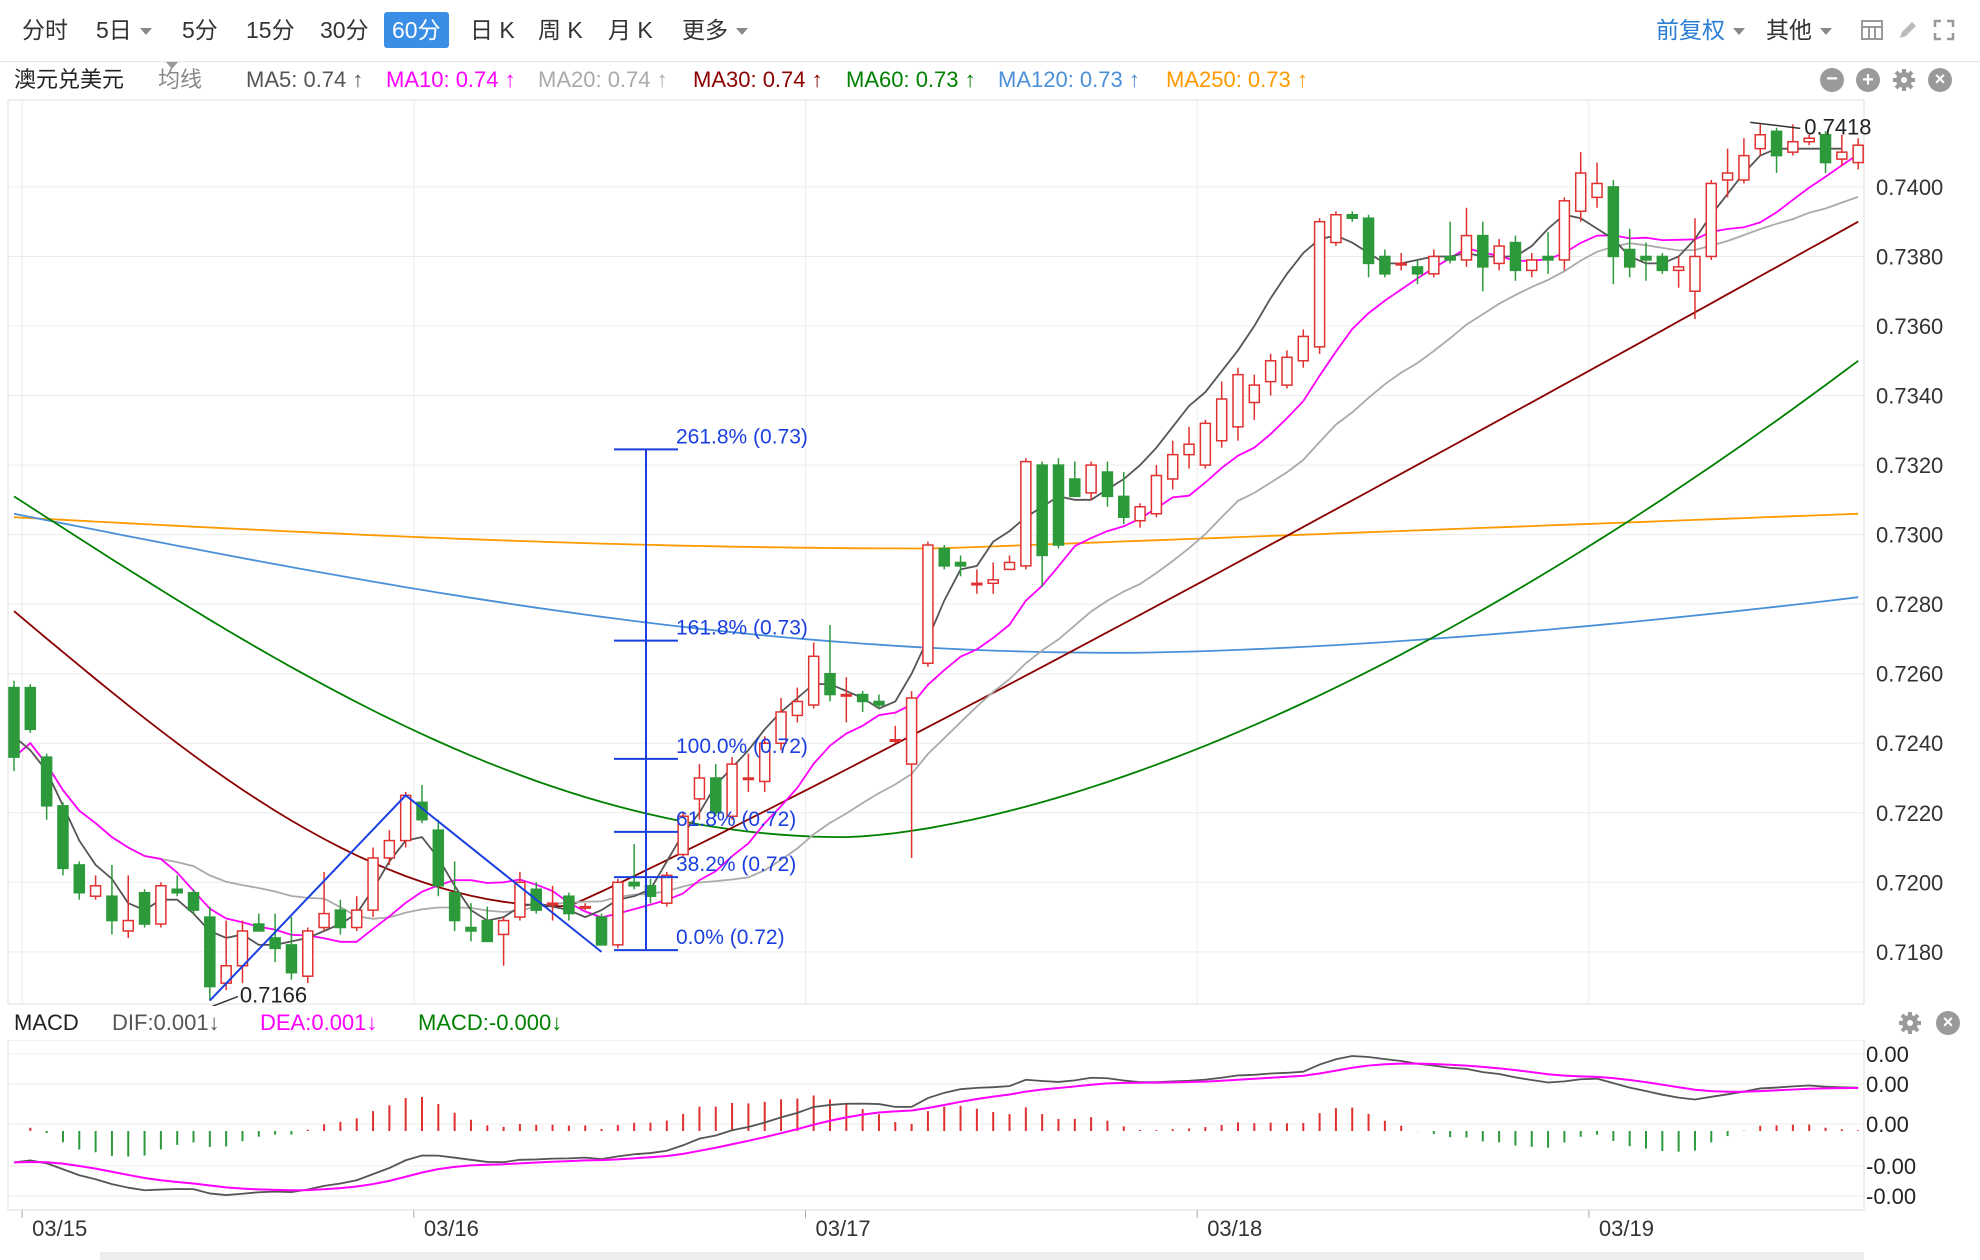 The height and width of the screenshot is (1260, 1980). What do you see at coordinates (1832, 80) in the screenshot?
I see `minimize-icon: −` at bounding box center [1832, 80].